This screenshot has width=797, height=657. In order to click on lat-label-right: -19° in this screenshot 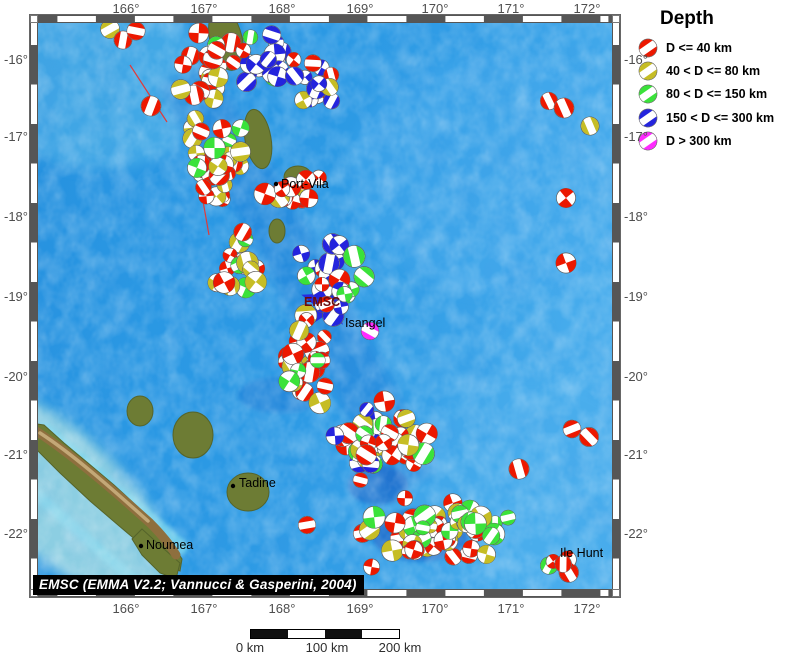, I will do `click(636, 296)`.